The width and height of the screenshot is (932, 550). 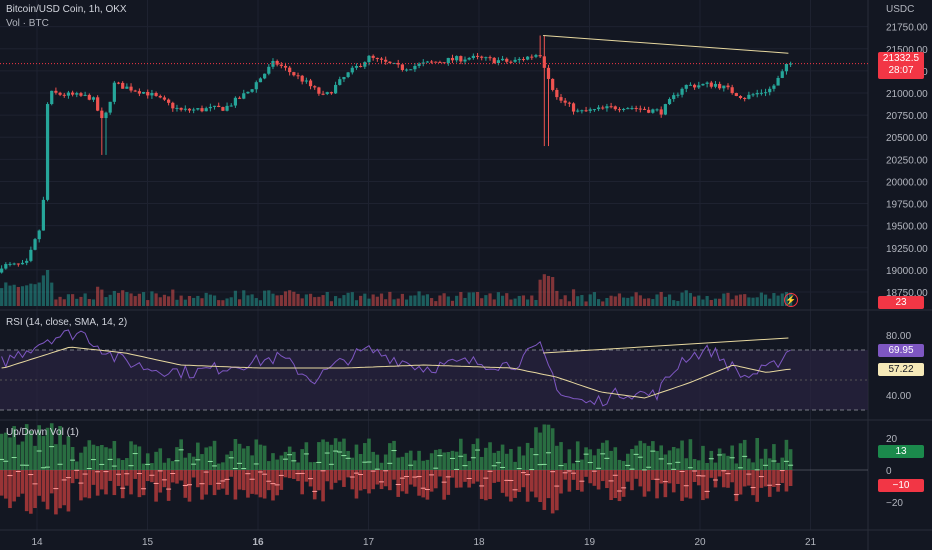 What do you see at coordinates (791, 300) in the screenshot?
I see `lightning-icon: ⚡` at bounding box center [791, 300].